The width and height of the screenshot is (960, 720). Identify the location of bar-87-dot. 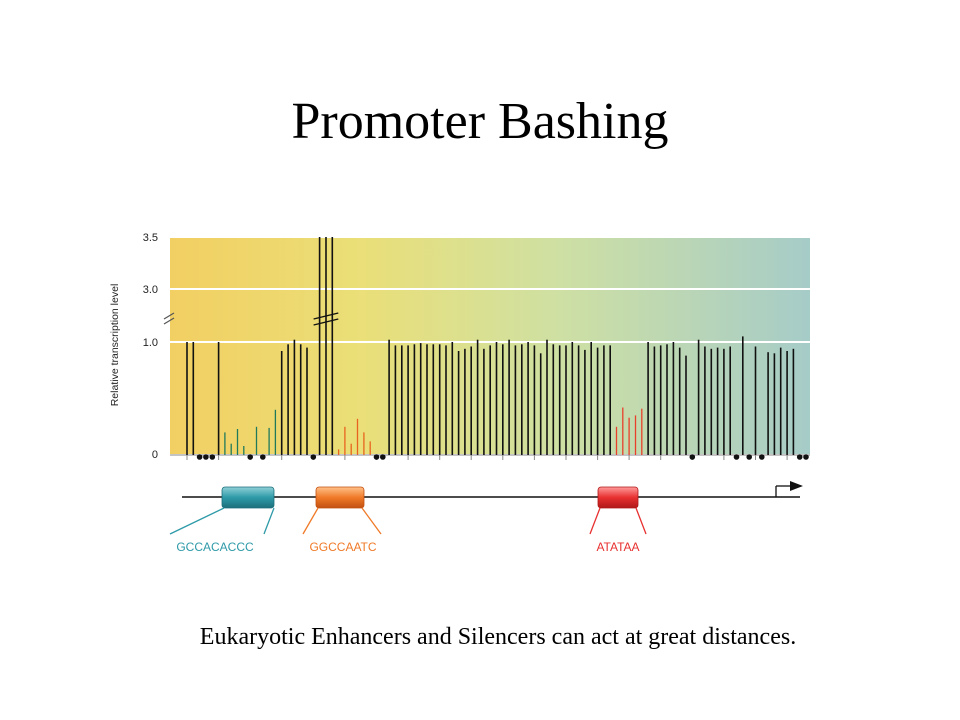
(736, 457).